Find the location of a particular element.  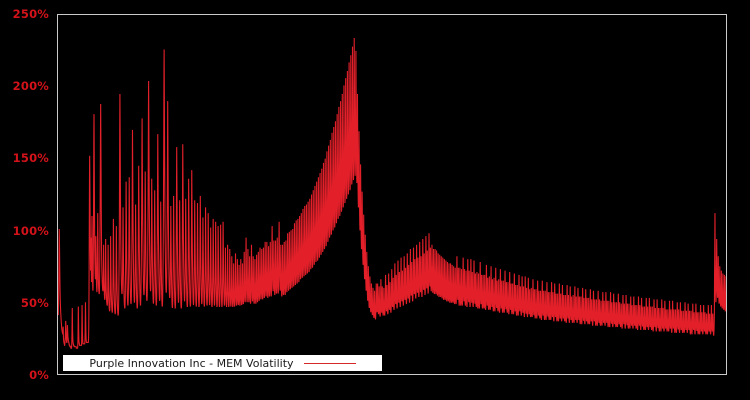

y-axis-tick-label: 100% is located at coordinates (30, 230).